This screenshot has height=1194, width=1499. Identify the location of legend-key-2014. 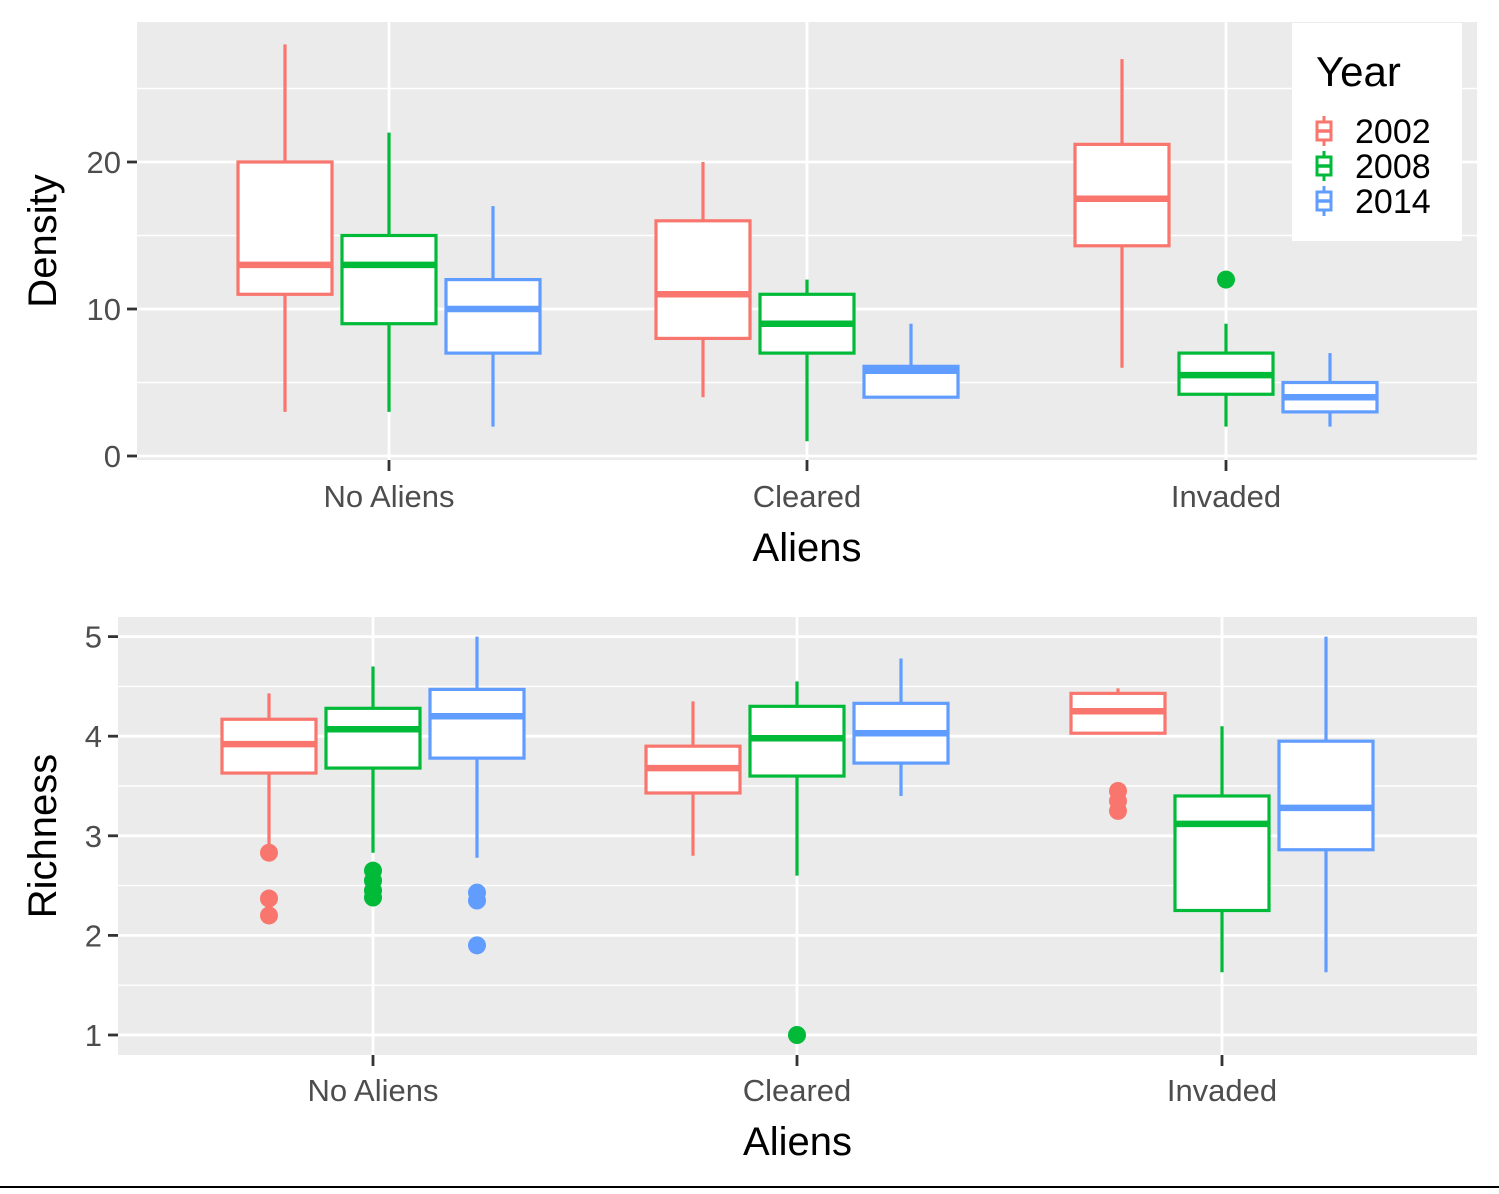
(1324, 201).